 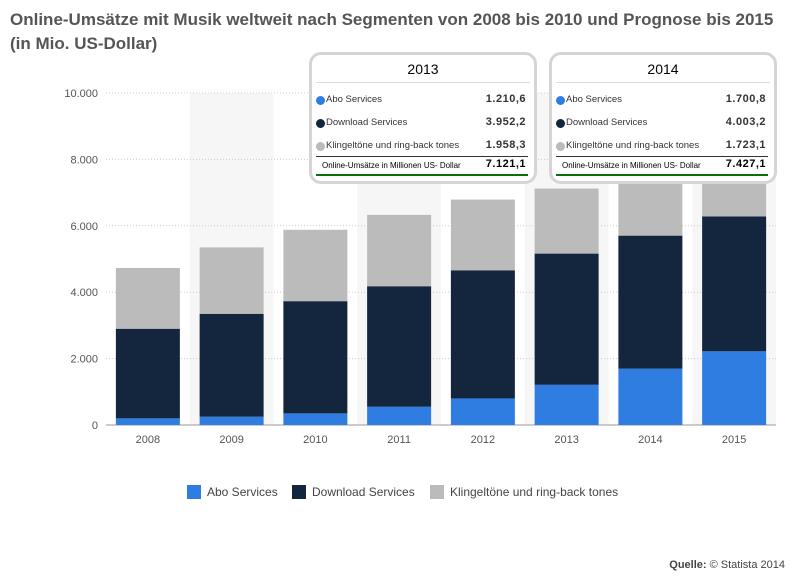 What do you see at coordinates (315, 440) in the screenshot?
I see `x-tick-label: 2010` at bounding box center [315, 440].